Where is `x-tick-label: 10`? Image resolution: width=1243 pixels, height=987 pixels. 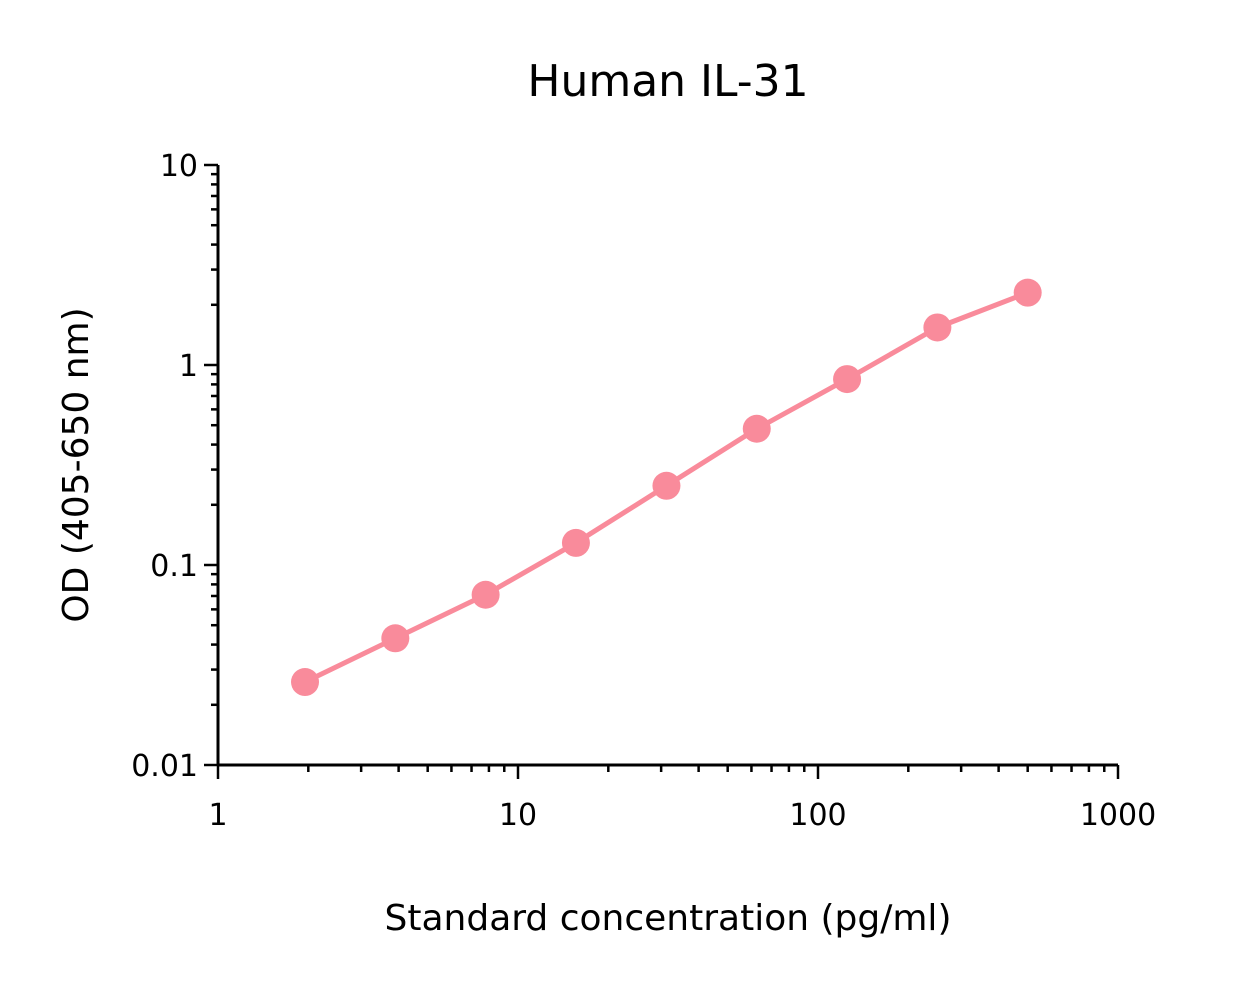
x-tick-label: 10 is located at coordinates (518, 815).